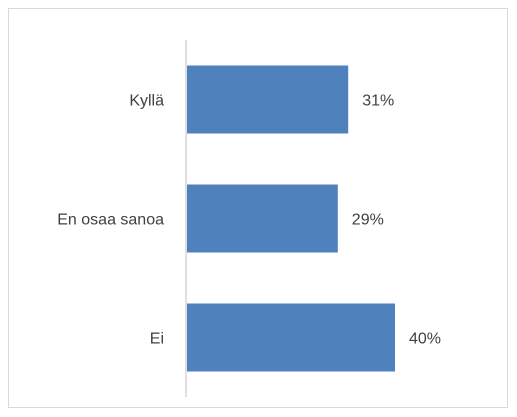 Image resolution: width=517 pixels, height=417 pixels. I want to click on category-label-1: En osaa sanoa, so click(110, 220).